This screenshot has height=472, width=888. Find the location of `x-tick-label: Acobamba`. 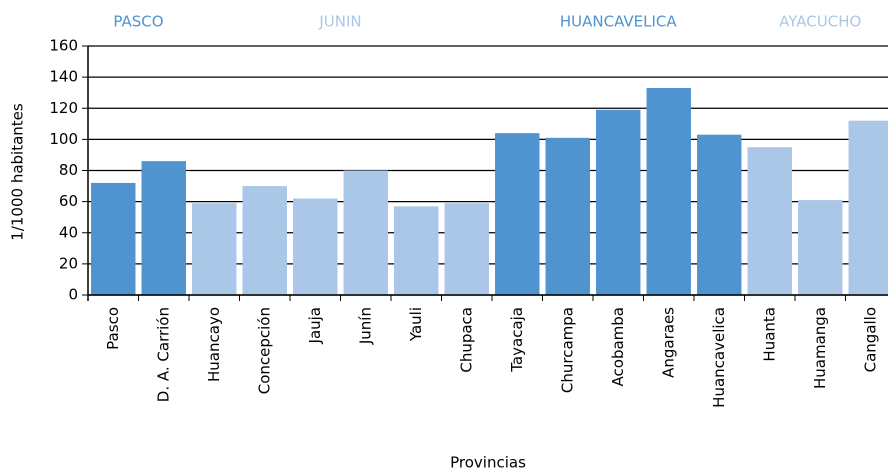

x-tick-label: Acobamba is located at coordinates (618, 346).